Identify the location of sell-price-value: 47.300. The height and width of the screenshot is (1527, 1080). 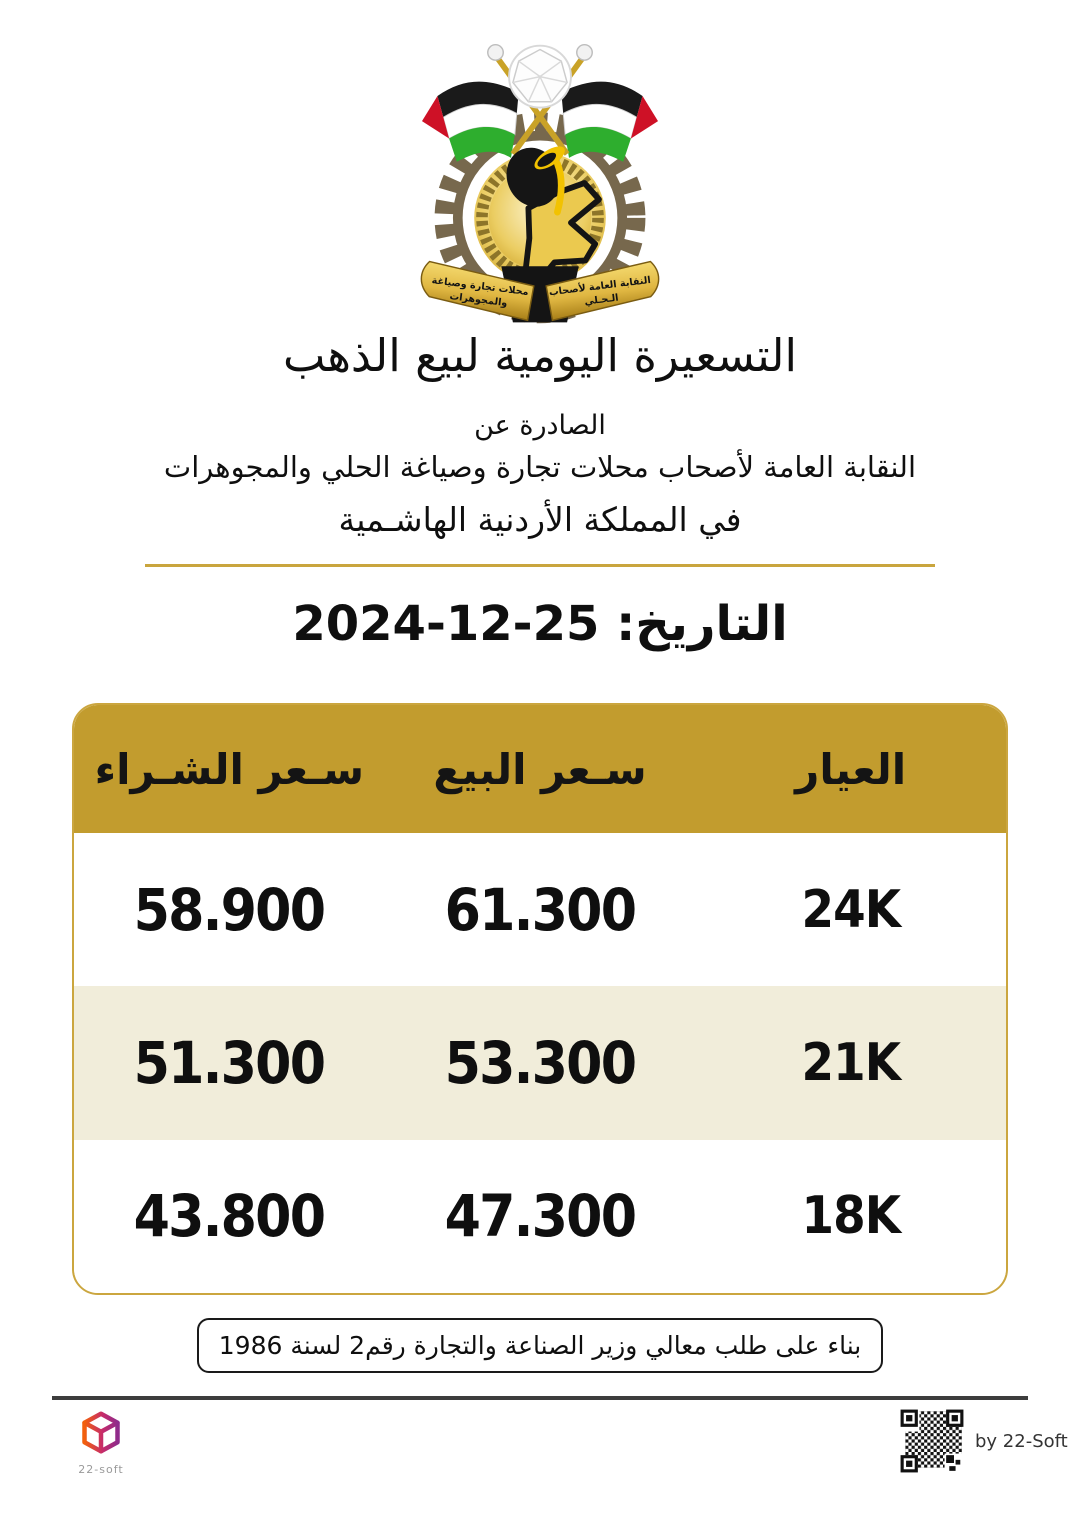
(540, 1216).